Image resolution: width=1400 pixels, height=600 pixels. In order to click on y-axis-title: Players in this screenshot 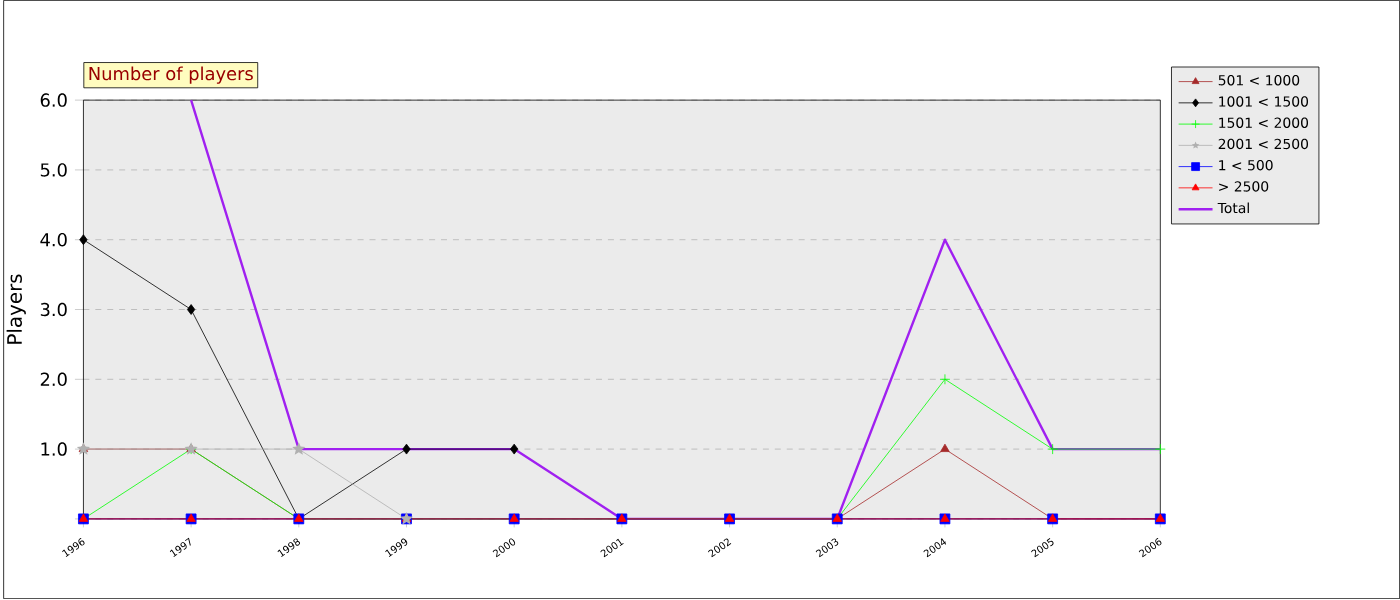, I will do `click(16, 309)`.